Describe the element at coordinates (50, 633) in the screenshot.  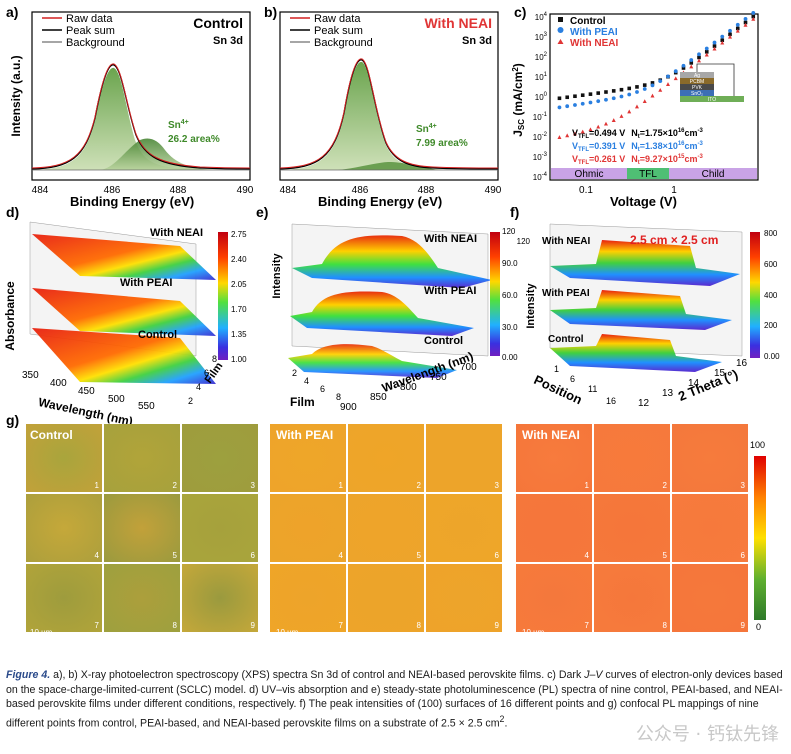
I see `scalebar: 10 um` at that location.